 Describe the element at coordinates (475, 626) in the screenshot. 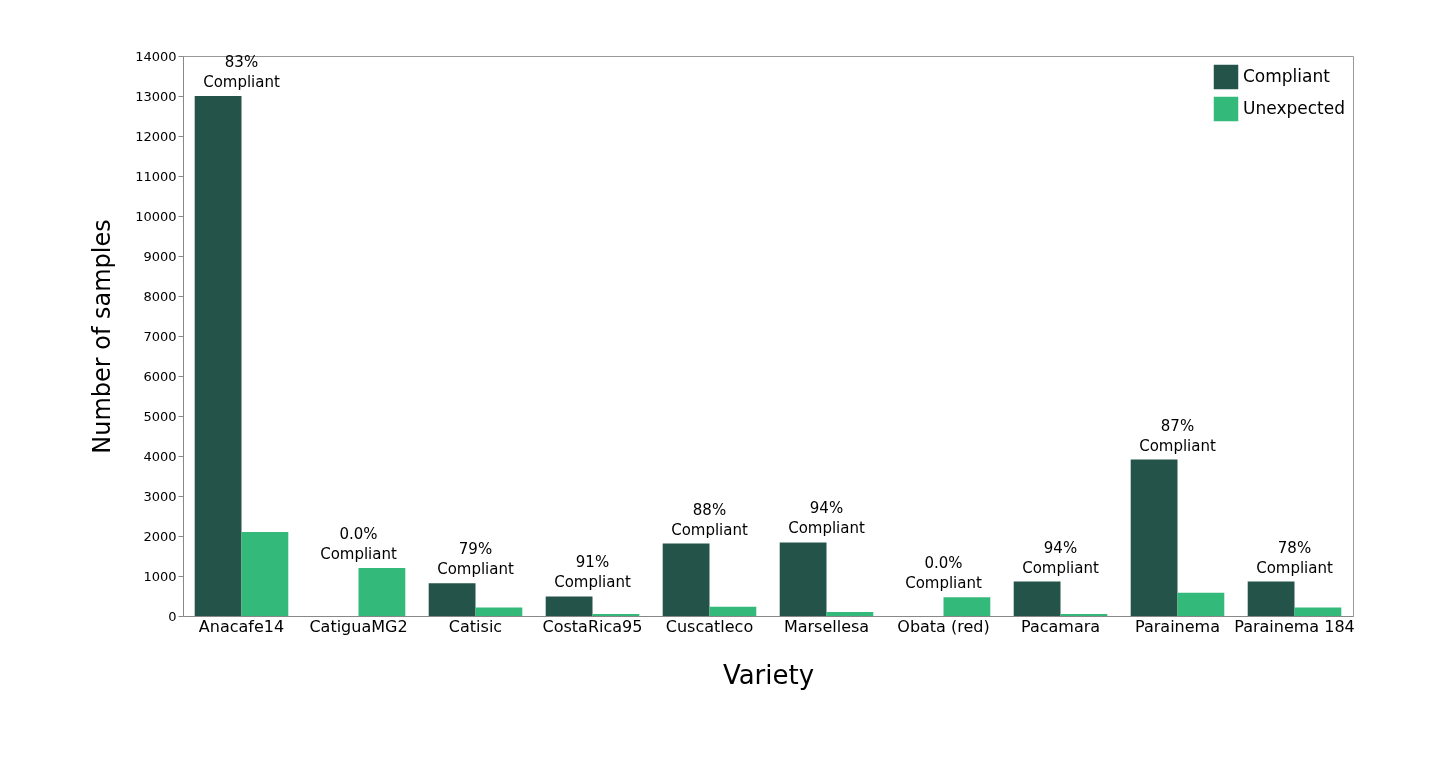

I see `x-tick-label: Catisic` at that location.